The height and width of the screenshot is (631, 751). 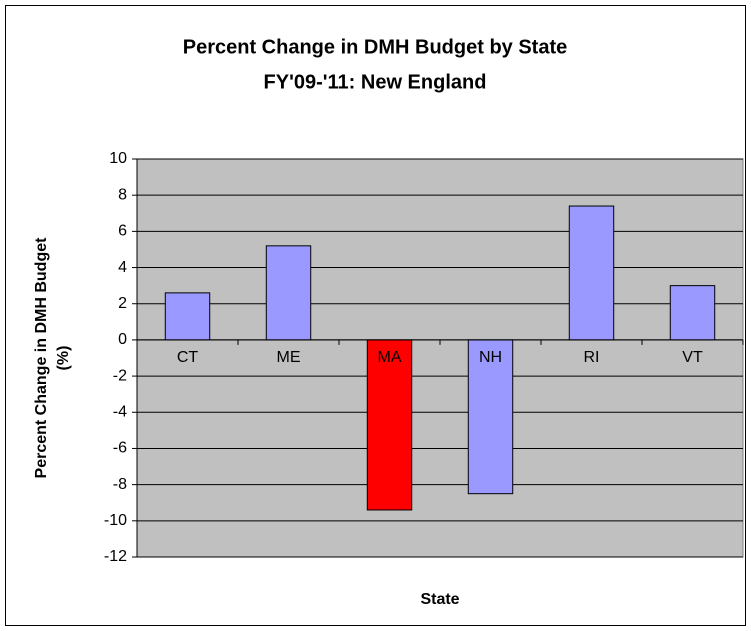 What do you see at coordinates (592, 357) in the screenshot?
I see `x-tick-label: RI` at bounding box center [592, 357].